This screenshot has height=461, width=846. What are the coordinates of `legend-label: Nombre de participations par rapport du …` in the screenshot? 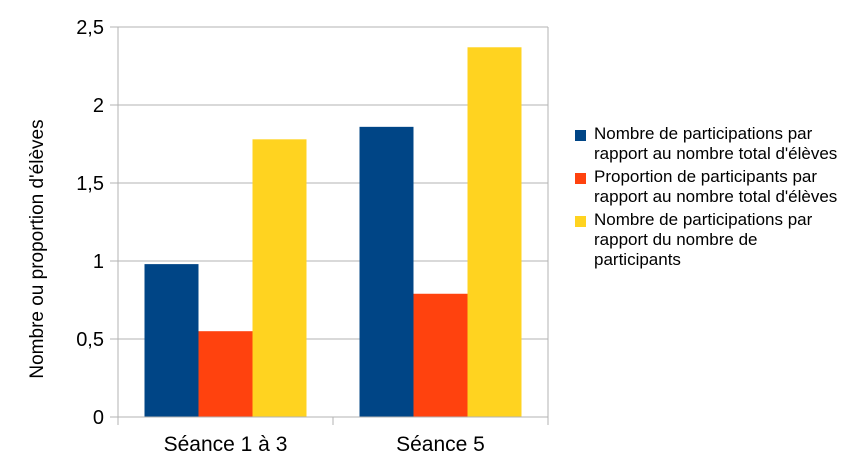 It's located at (703, 239).